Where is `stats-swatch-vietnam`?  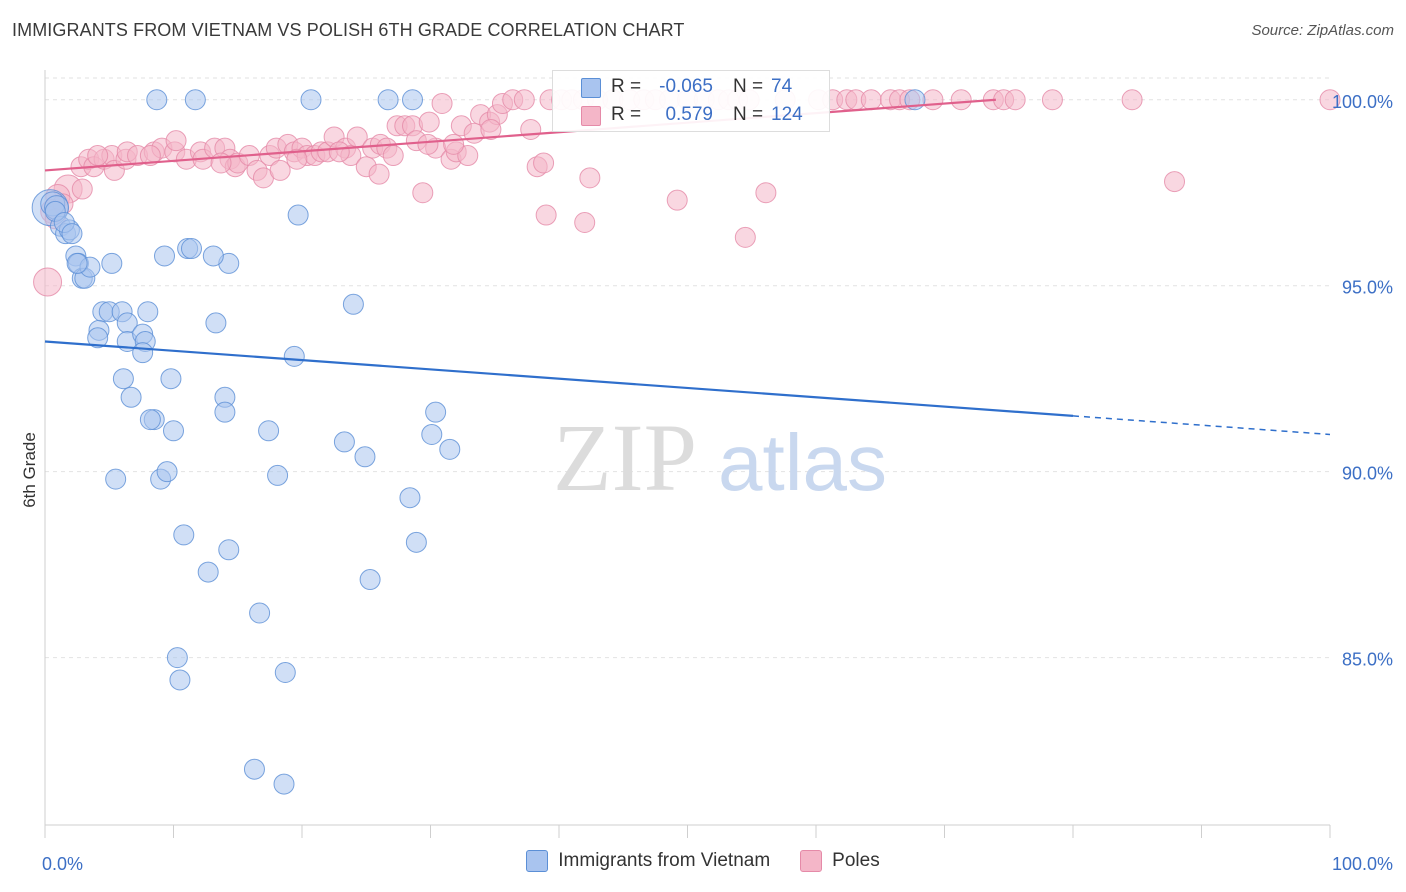
stats-swatch-vietnam is located at coordinates (591, 88).